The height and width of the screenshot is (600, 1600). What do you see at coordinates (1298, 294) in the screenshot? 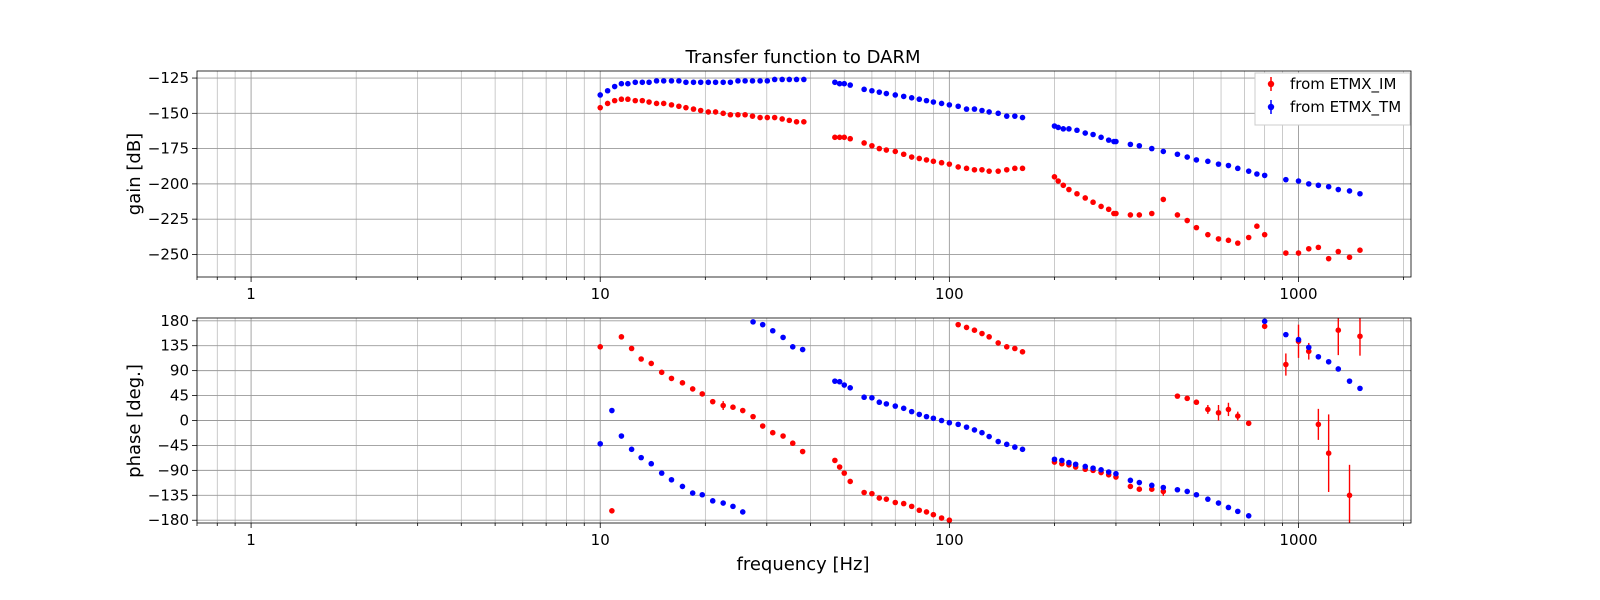
I see `x-tick-label: 1000` at bounding box center [1298, 294].